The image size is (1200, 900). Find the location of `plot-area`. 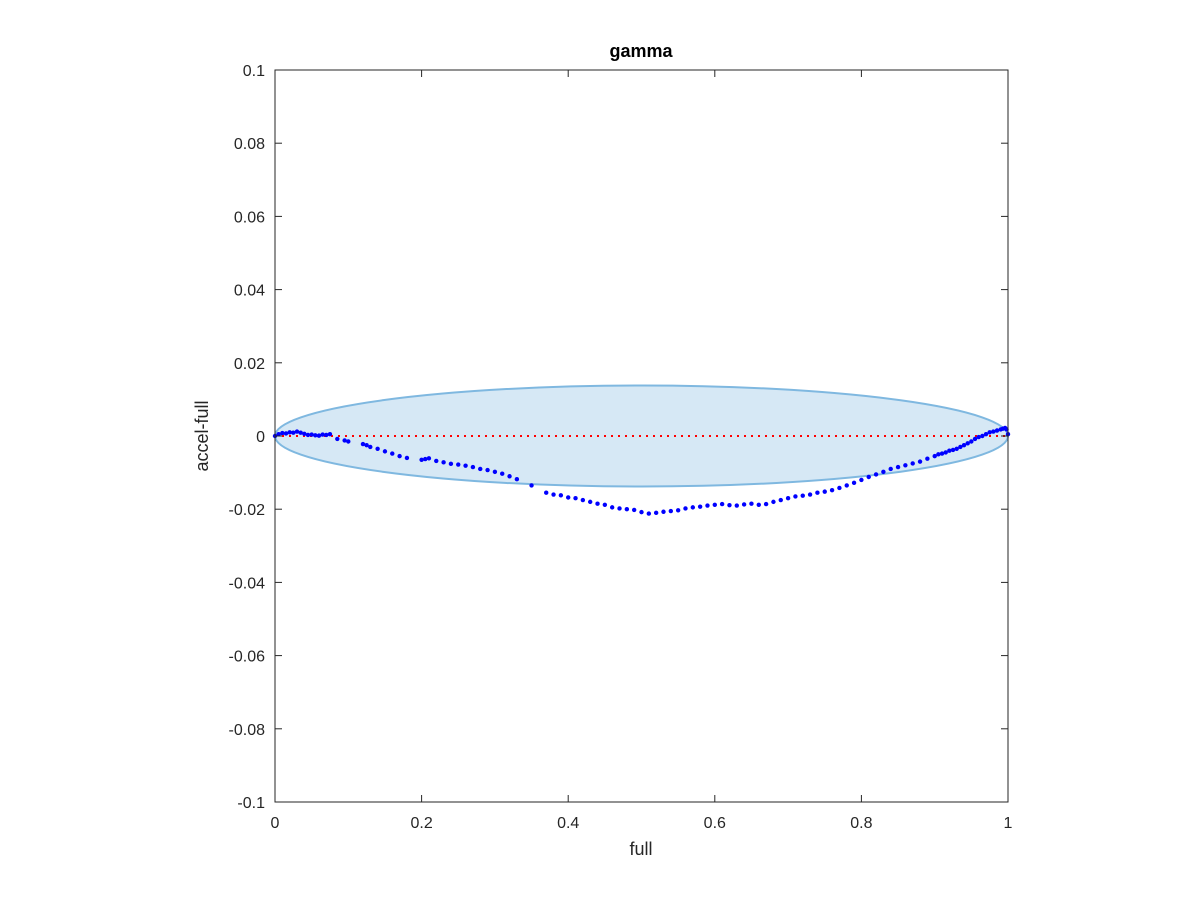

plot-area is located at coordinates (641, 450).